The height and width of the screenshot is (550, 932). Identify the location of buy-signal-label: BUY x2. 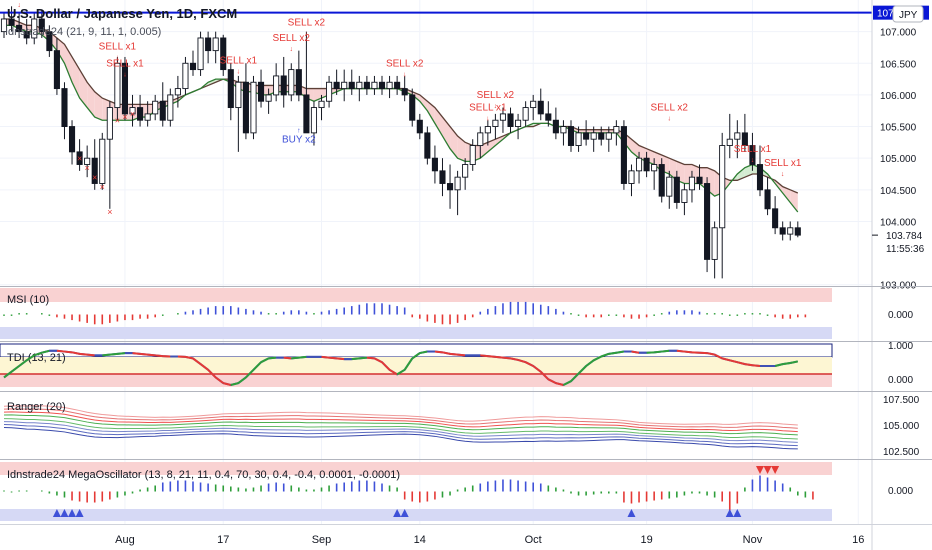
(299, 139).